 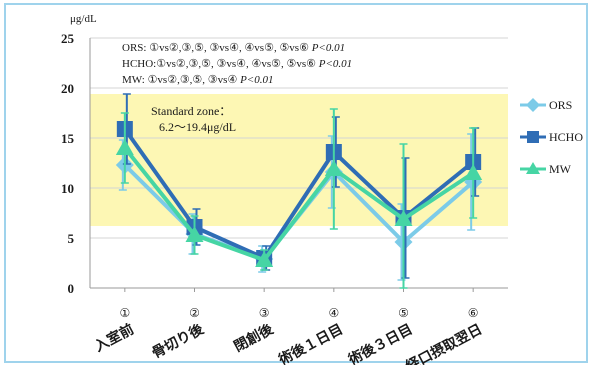 I want to click on note-ors-text: : ①vs②,③,⑤, ③vs④, ④vs⑤, ⑤vs⑥, so click(x=227, y=48).